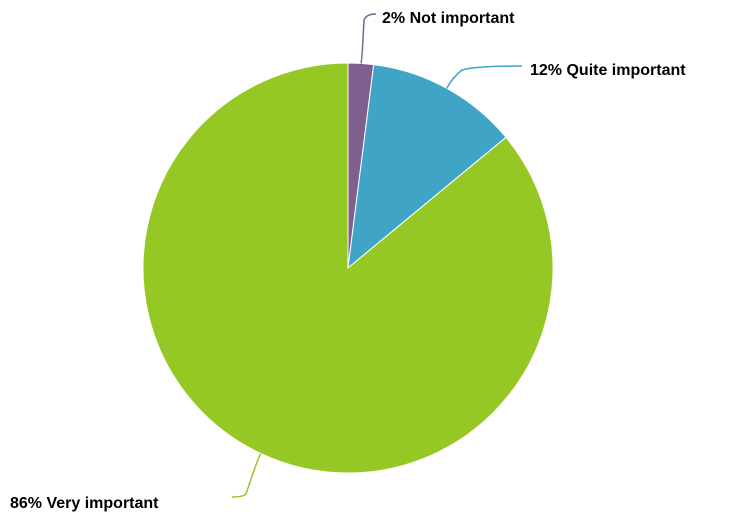  I want to click on slice-label-quite-important: 12% Quite important, so click(608, 70).